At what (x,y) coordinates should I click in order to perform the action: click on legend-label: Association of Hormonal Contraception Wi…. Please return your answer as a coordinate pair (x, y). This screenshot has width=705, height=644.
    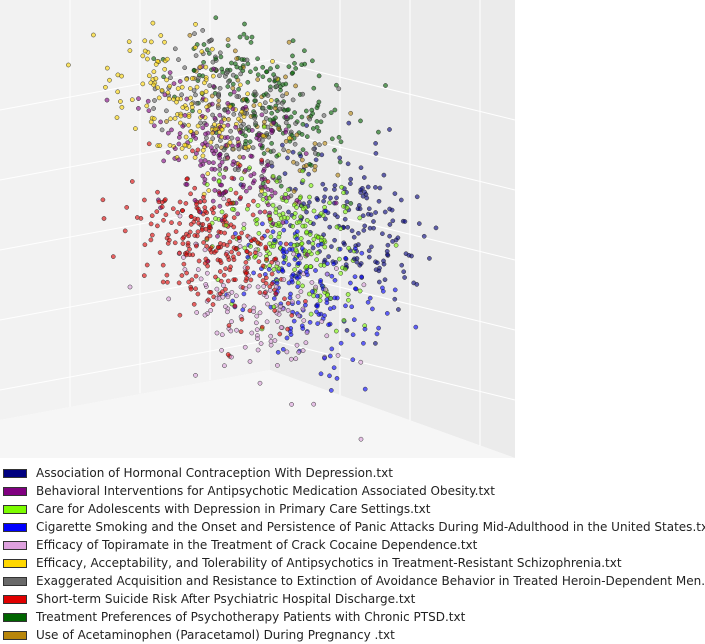
    Looking at the image, I should click on (214, 473).